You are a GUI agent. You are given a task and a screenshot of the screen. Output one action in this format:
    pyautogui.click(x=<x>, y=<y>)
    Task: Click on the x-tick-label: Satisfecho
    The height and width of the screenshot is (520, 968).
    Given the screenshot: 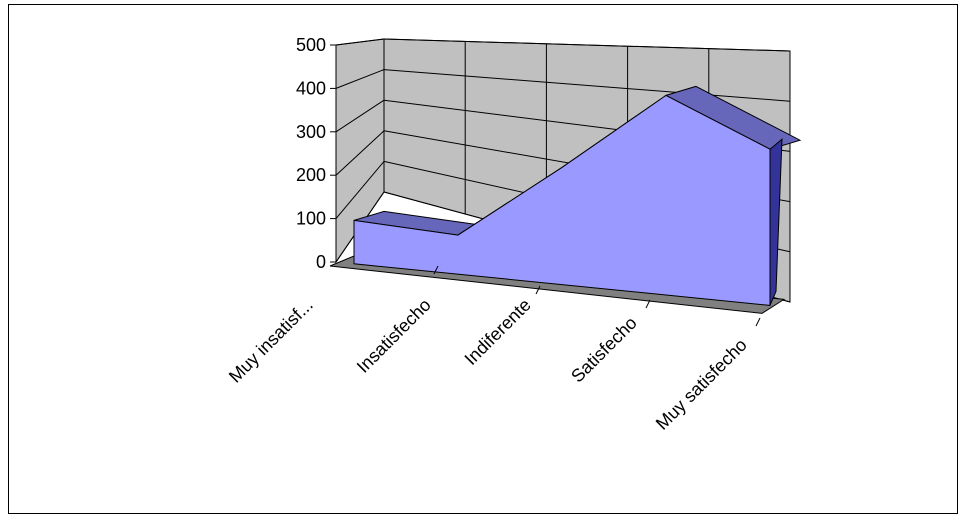 What is the action you would take?
    pyautogui.click(x=604, y=350)
    